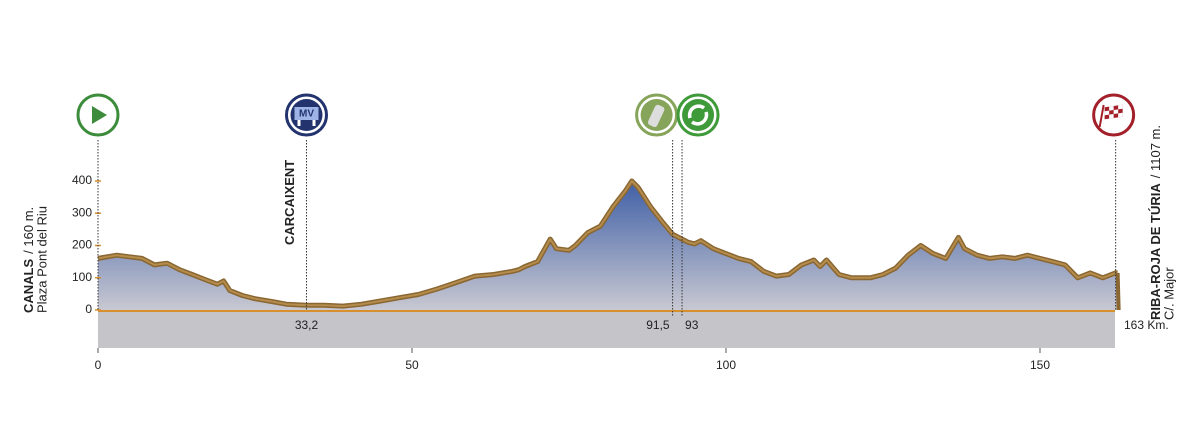 The height and width of the screenshot is (440, 1200). Describe the element at coordinates (606, 330) in the screenshot. I see `base-band` at that location.